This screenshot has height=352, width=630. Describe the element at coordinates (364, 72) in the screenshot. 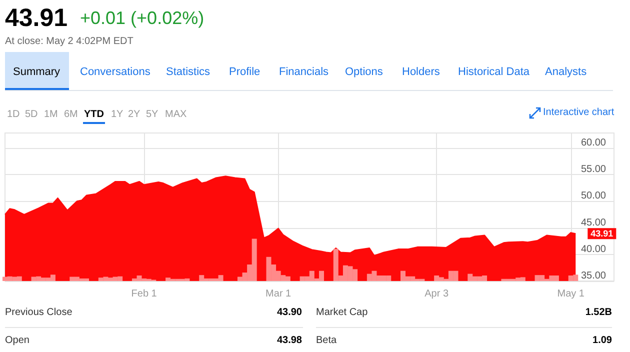

I see `text: Options` at that location.